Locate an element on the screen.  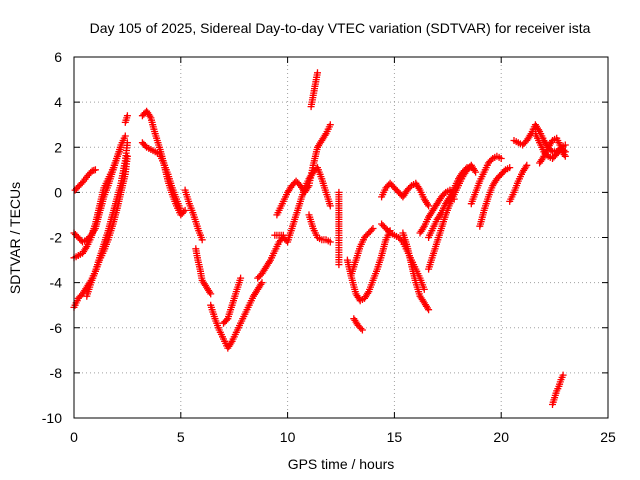
y-tick-label: 0 is located at coordinates (58, 192).